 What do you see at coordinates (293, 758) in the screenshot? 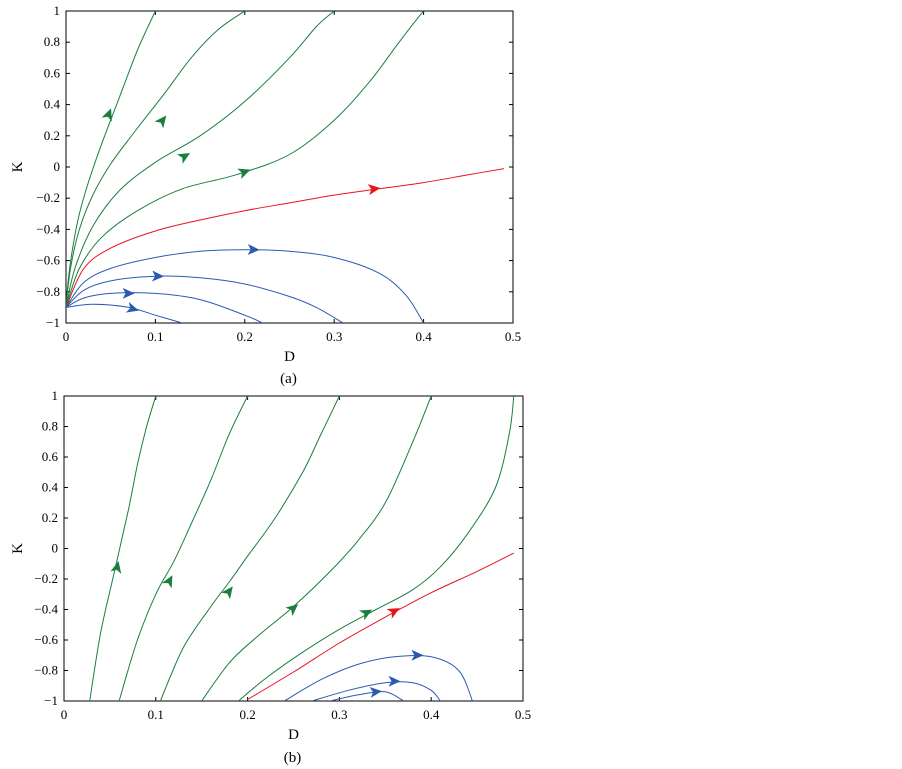
I see `panel-label: (b)` at bounding box center [293, 758].